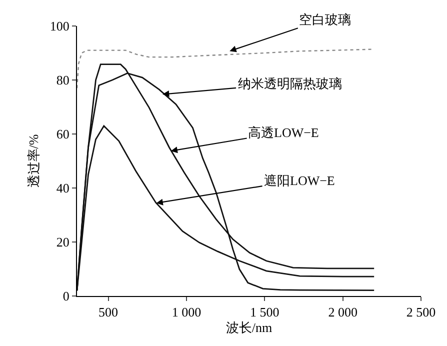 Image resolution: width=447 pixels, height=346 pixels. I want to click on x-tick-label: 1 500, so click(265, 312).